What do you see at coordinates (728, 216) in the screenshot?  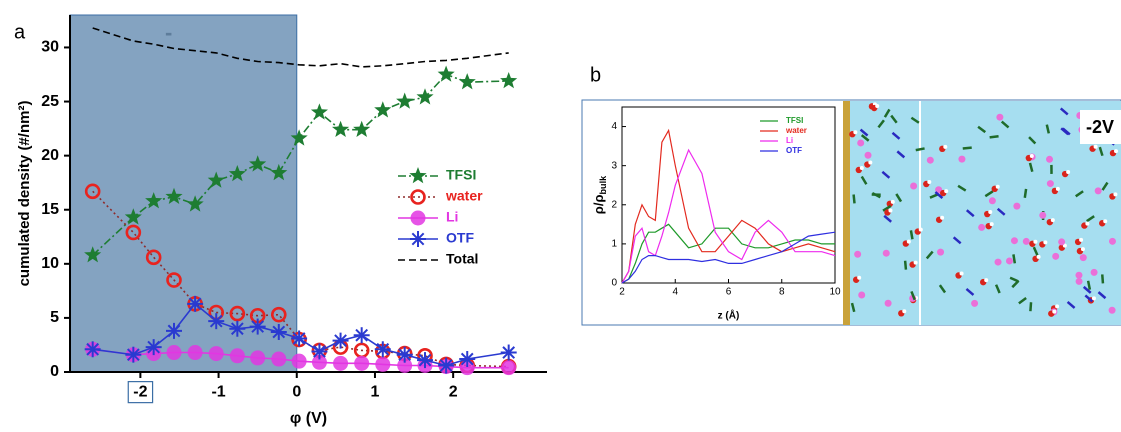 I see `series-line` at bounding box center [728, 216].